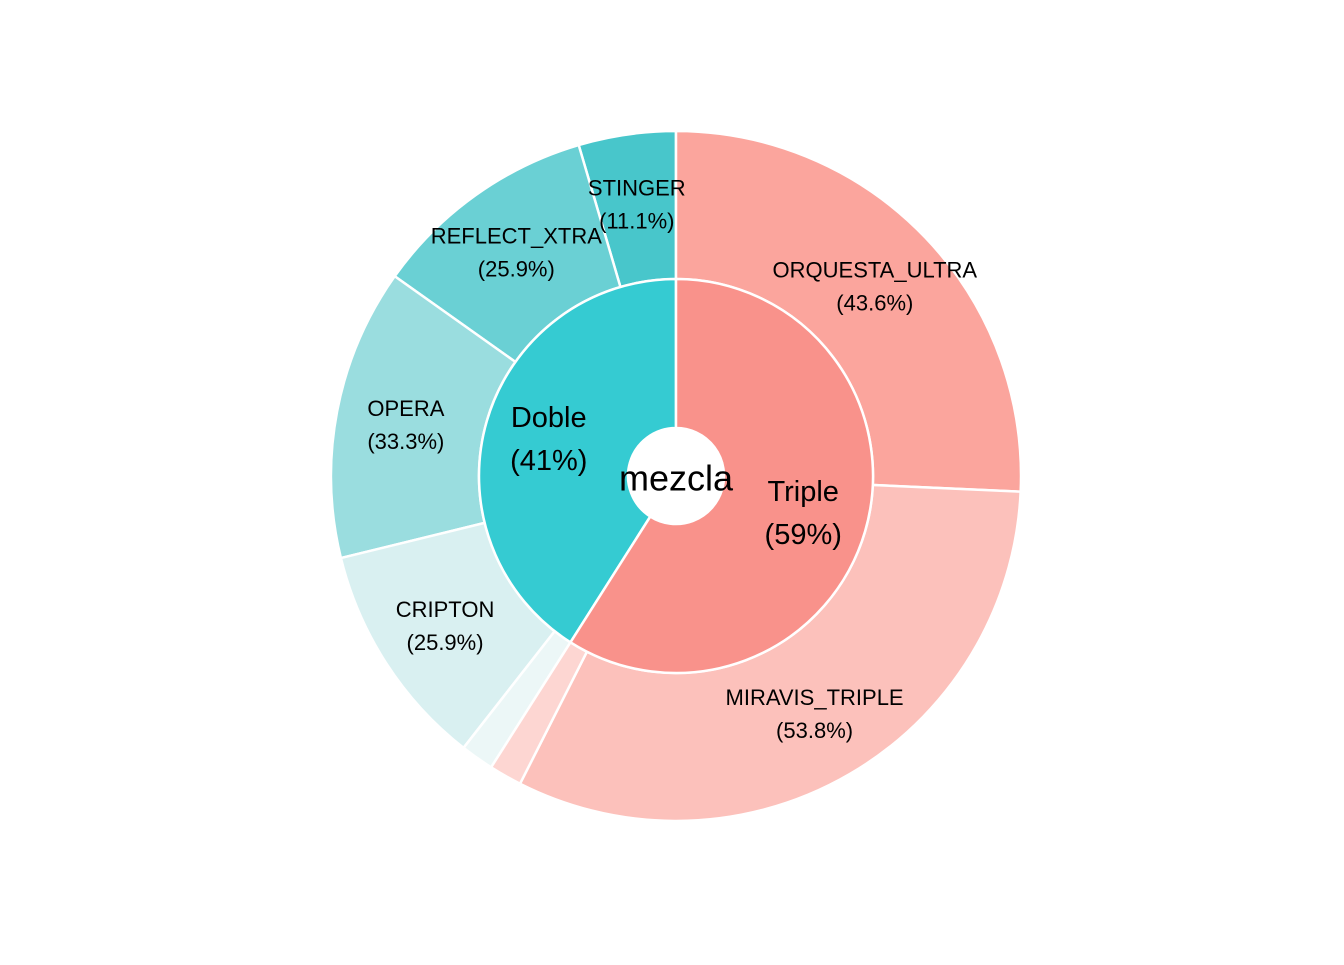 This screenshot has width=1344, height=965. What do you see at coordinates (875, 270) in the screenshot?
I see `outer-label-orquesta-ultra: ORQUESTA_ULTRA` at bounding box center [875, 270].